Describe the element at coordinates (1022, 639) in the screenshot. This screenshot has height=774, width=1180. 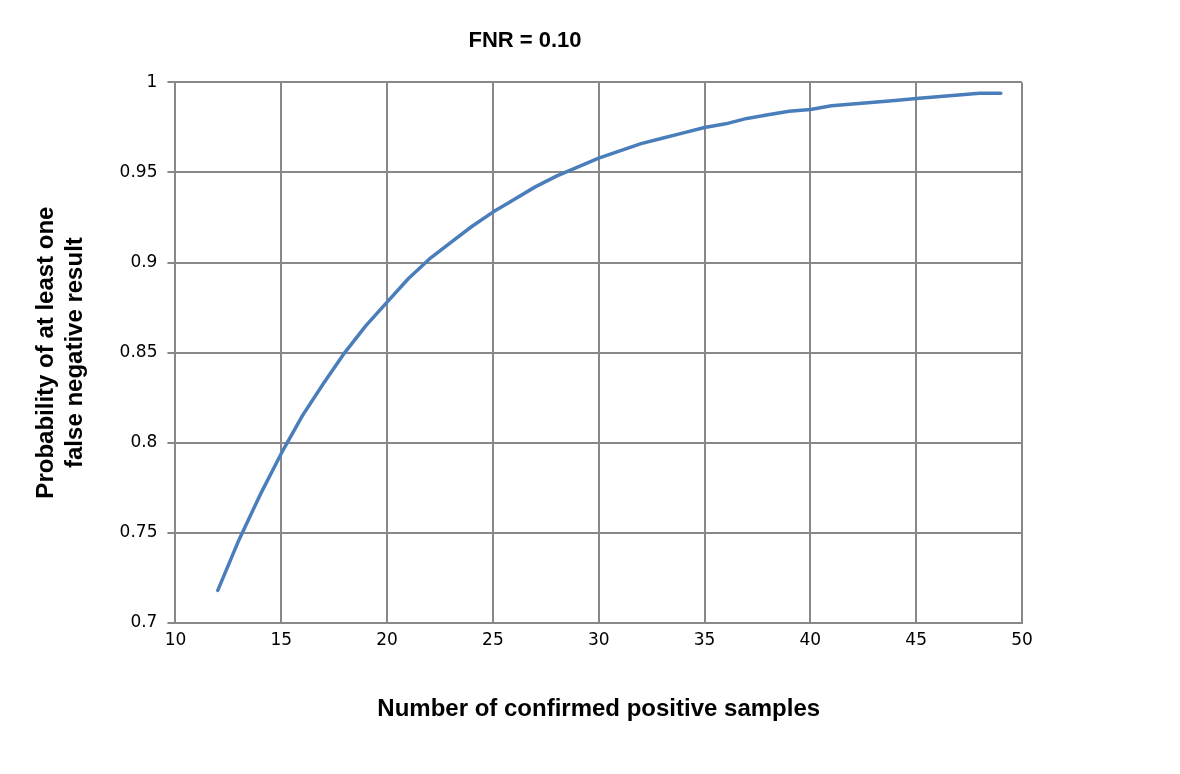
I see `x-tick-label: 50` at that location.